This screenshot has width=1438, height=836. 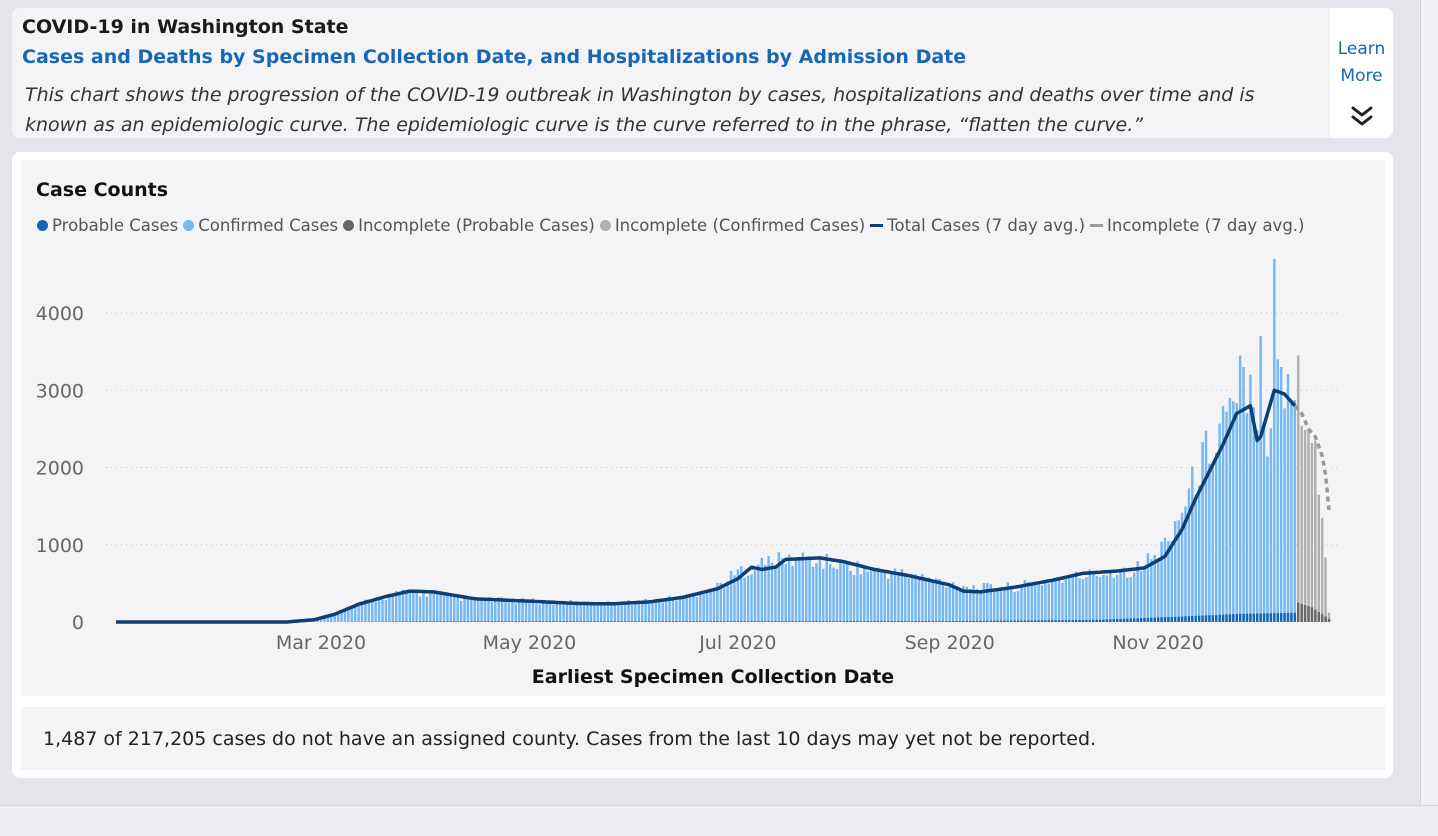 What do you see at coordinates (1361, 76) in the screenshot?
I see `learn-more-line2: More` at bounding box center [1361, 76].